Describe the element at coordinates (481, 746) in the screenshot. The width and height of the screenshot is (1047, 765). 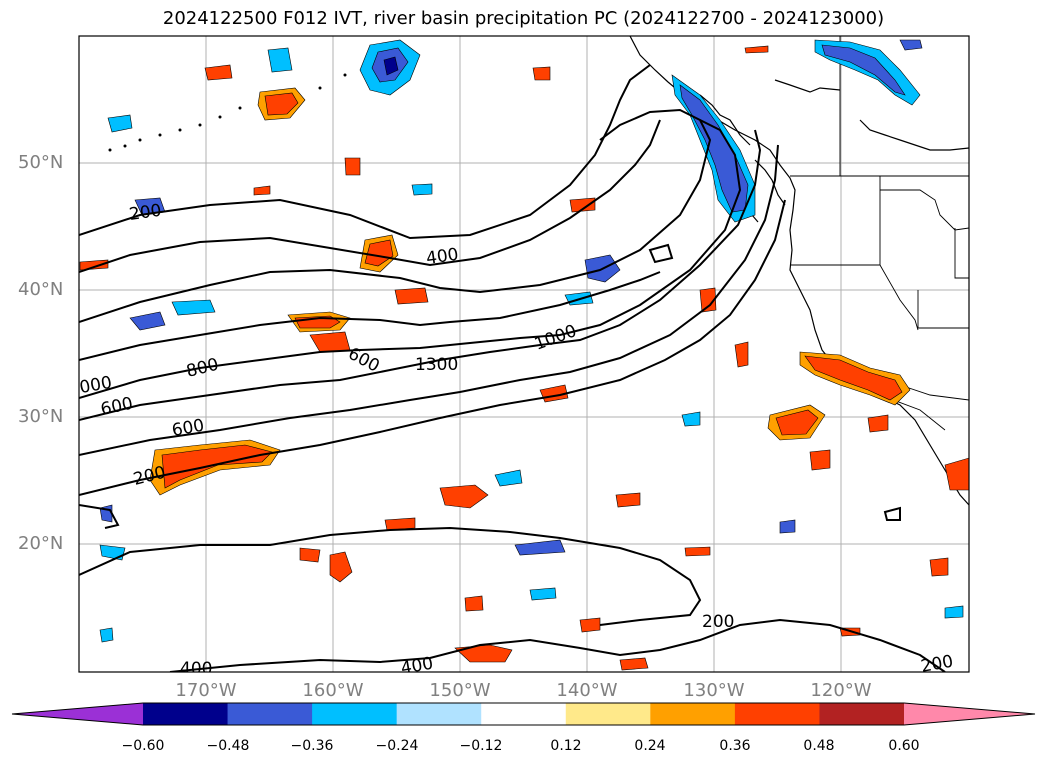
I see `colorbar-tick-label-5: −0.12` at that location.